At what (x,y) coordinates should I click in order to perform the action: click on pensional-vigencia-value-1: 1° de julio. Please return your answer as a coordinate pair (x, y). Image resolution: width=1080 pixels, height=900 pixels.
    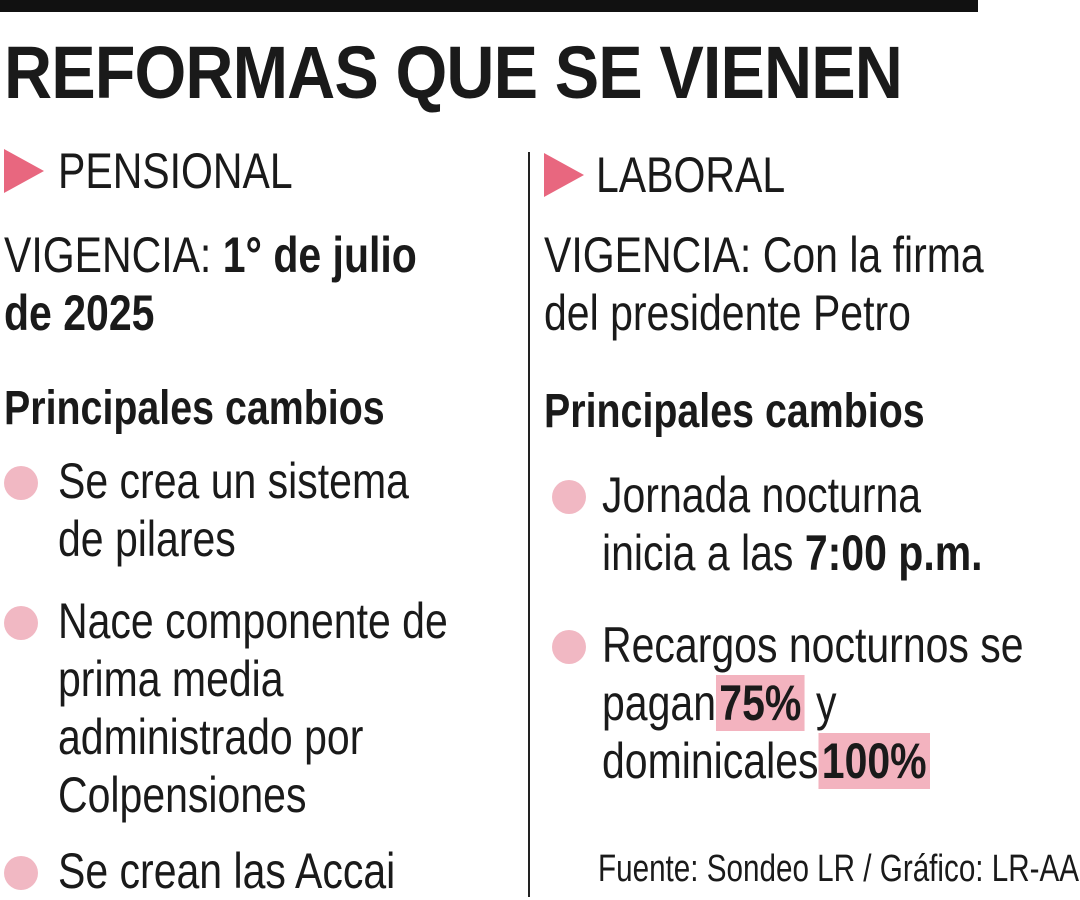
    Looking at the image, I should click on (319, 255).